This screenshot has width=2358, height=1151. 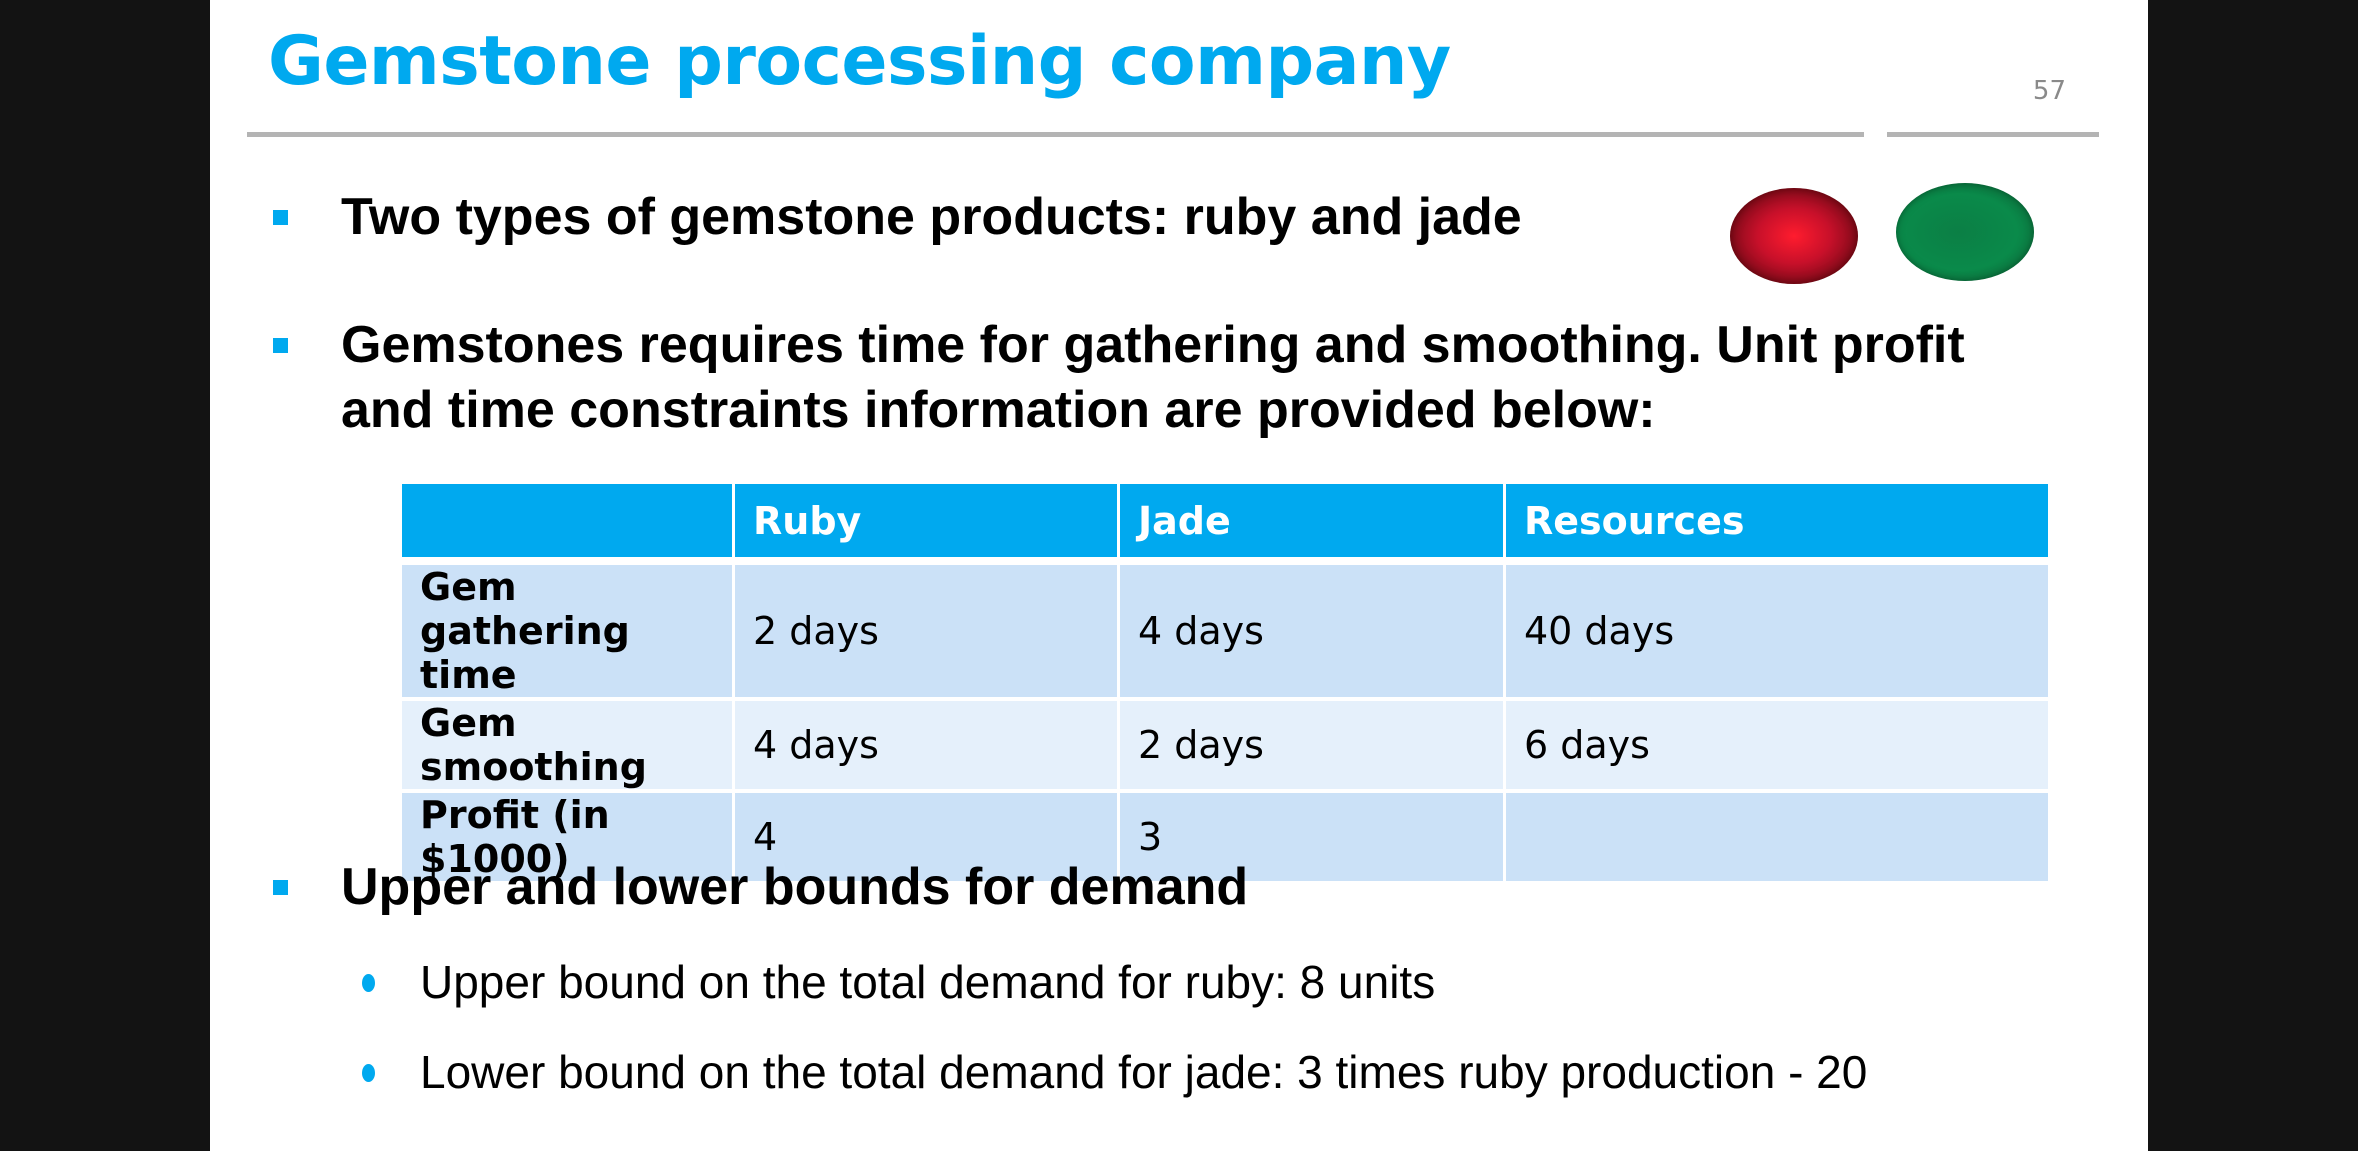 I want to click on table-row: Gem smoothing 4 days 2 days 6 days, so click(x=1225, y=746).